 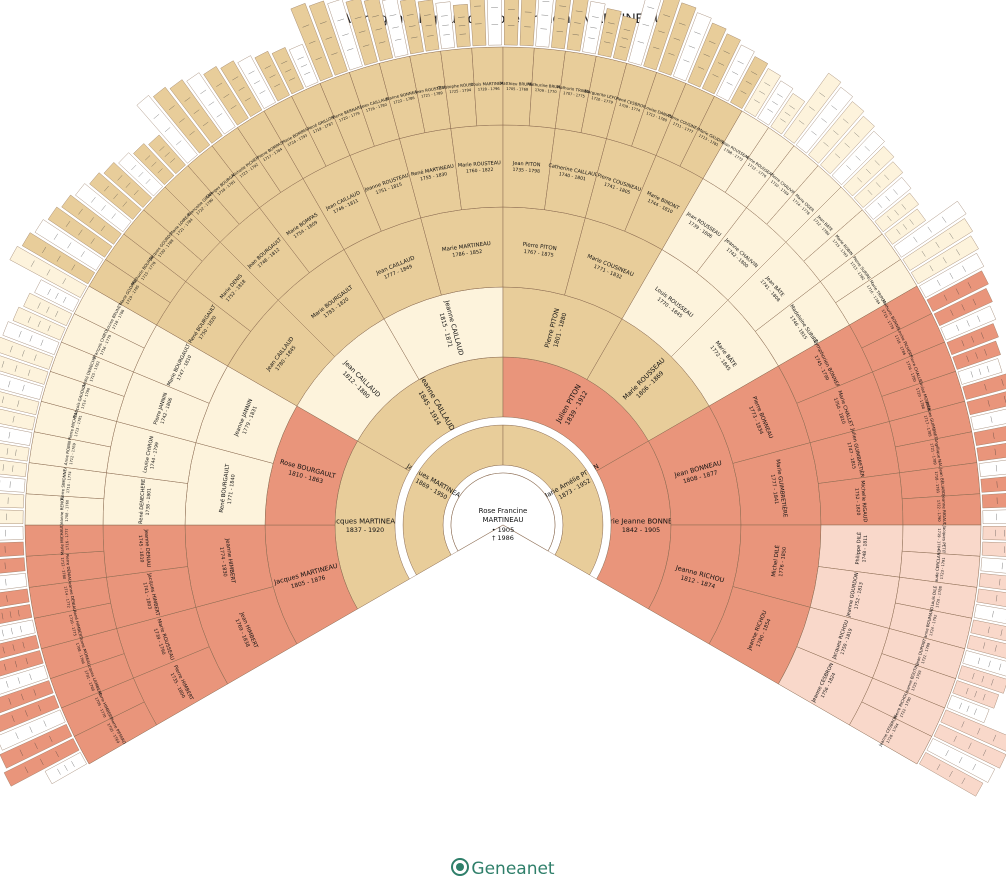 What do you see at coordinates (64, 510) in the screenshot?
I see `ancestor-cell-gen7: Jeanne RENOU 1708 - 1760` at bounding box center [64, 510].